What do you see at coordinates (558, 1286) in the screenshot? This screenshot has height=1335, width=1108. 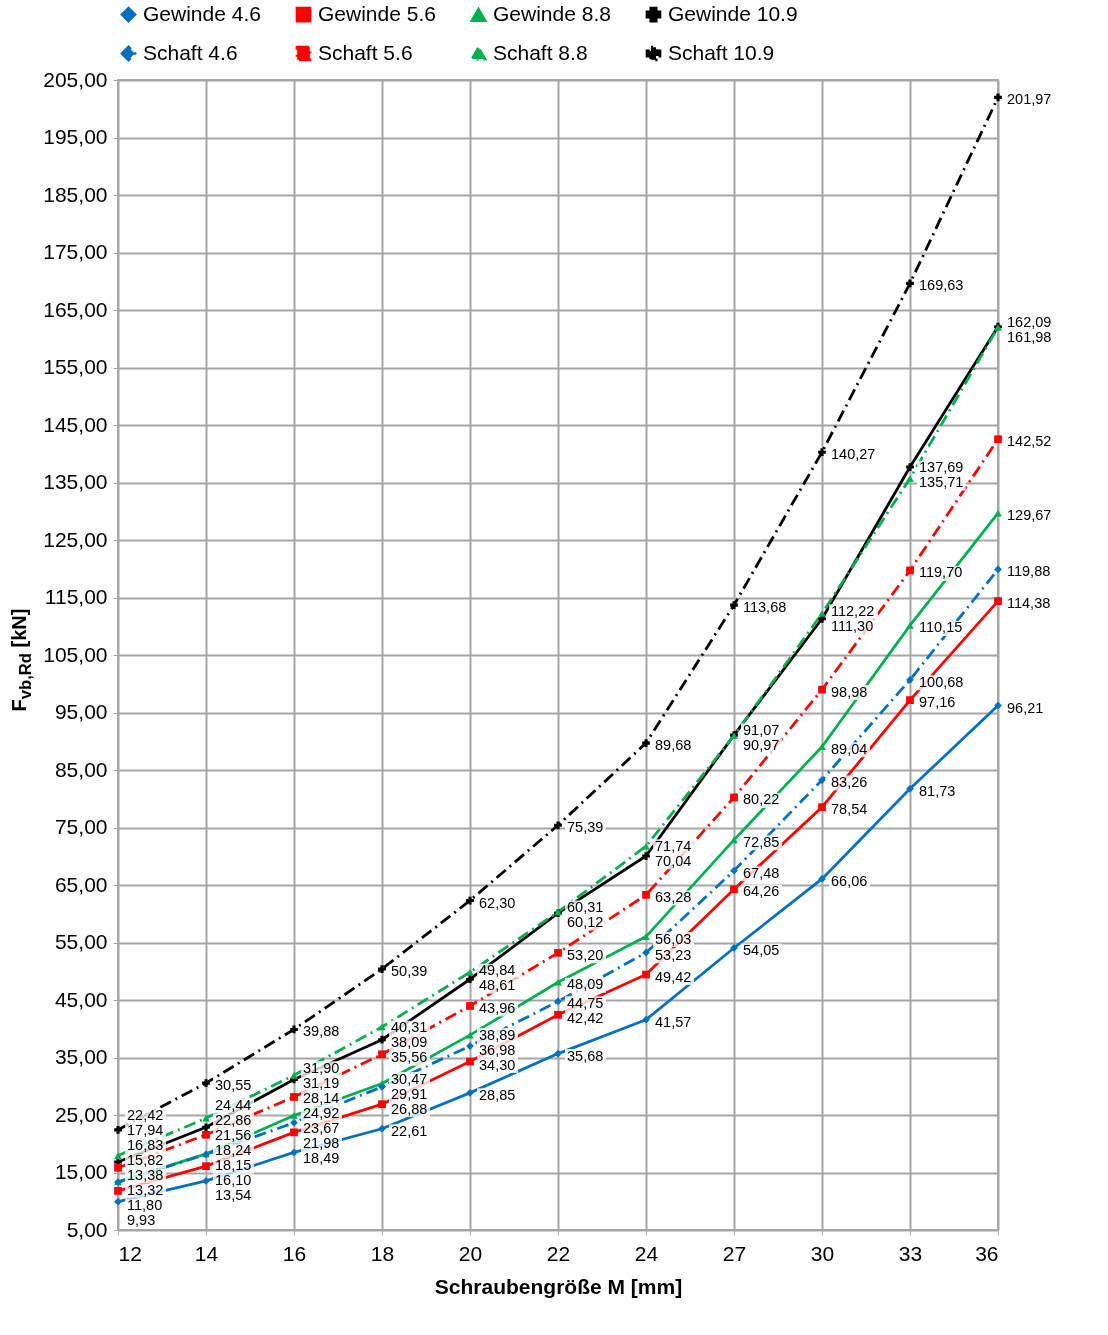 I see `x-axis-title: Schraubengröße M [mm]` at bounding box center [558, 1286].